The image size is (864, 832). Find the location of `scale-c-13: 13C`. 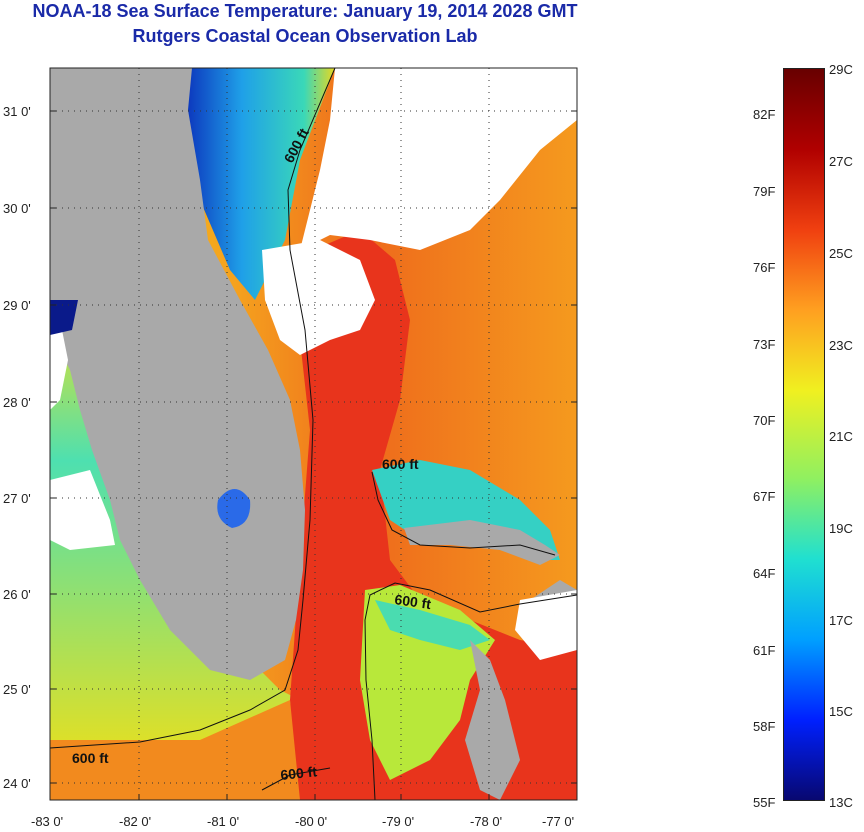

scale-c-13: 13C is located at coordinates (841, 802).